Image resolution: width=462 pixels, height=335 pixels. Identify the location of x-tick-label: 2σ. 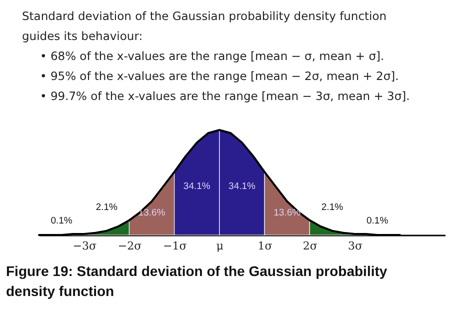
(310, 246).